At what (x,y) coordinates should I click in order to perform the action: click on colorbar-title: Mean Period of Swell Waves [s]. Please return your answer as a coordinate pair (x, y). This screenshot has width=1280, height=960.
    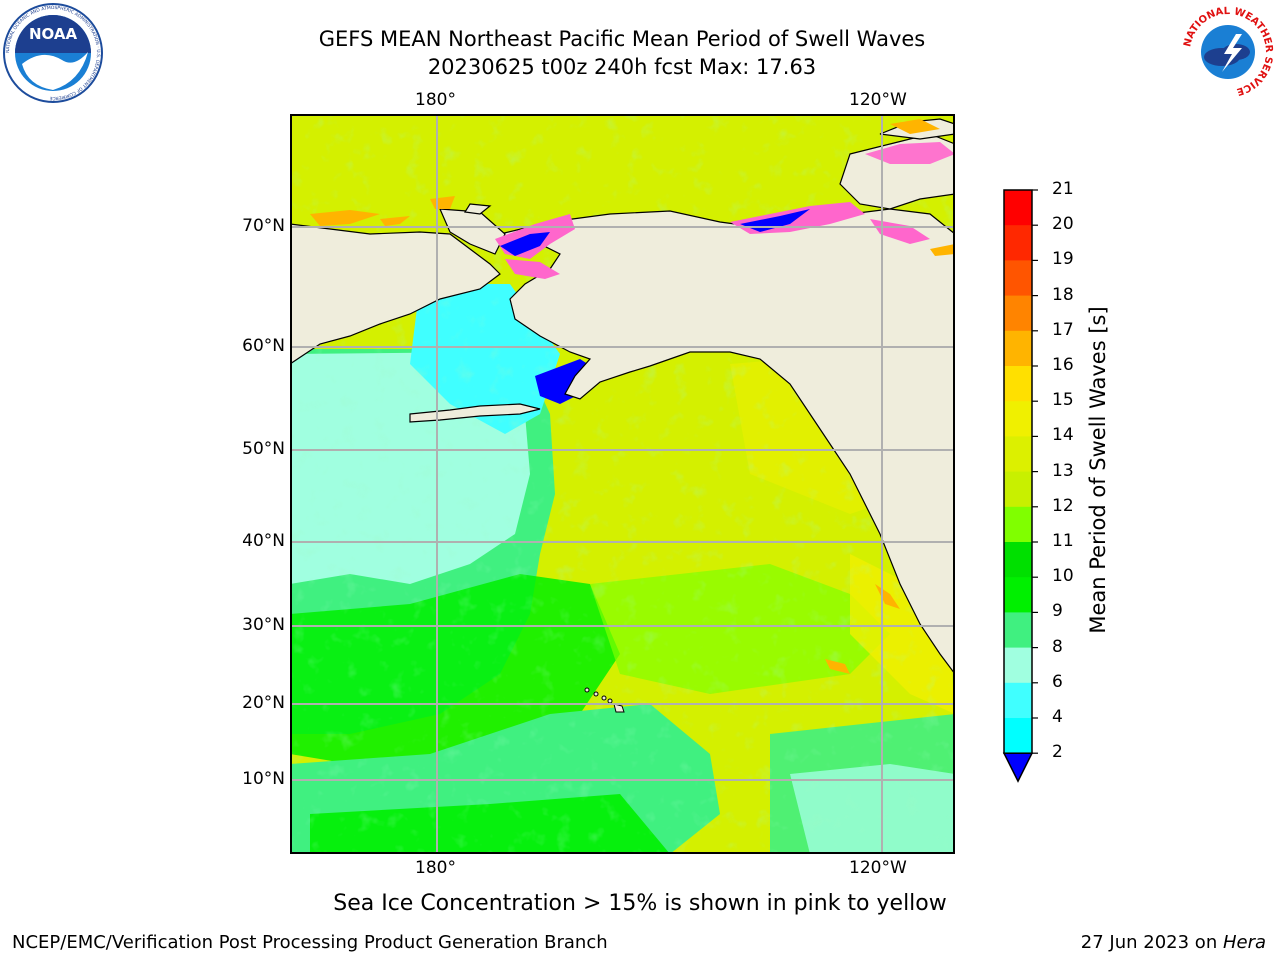
    Looking at the image, I should click on (1098, 470).